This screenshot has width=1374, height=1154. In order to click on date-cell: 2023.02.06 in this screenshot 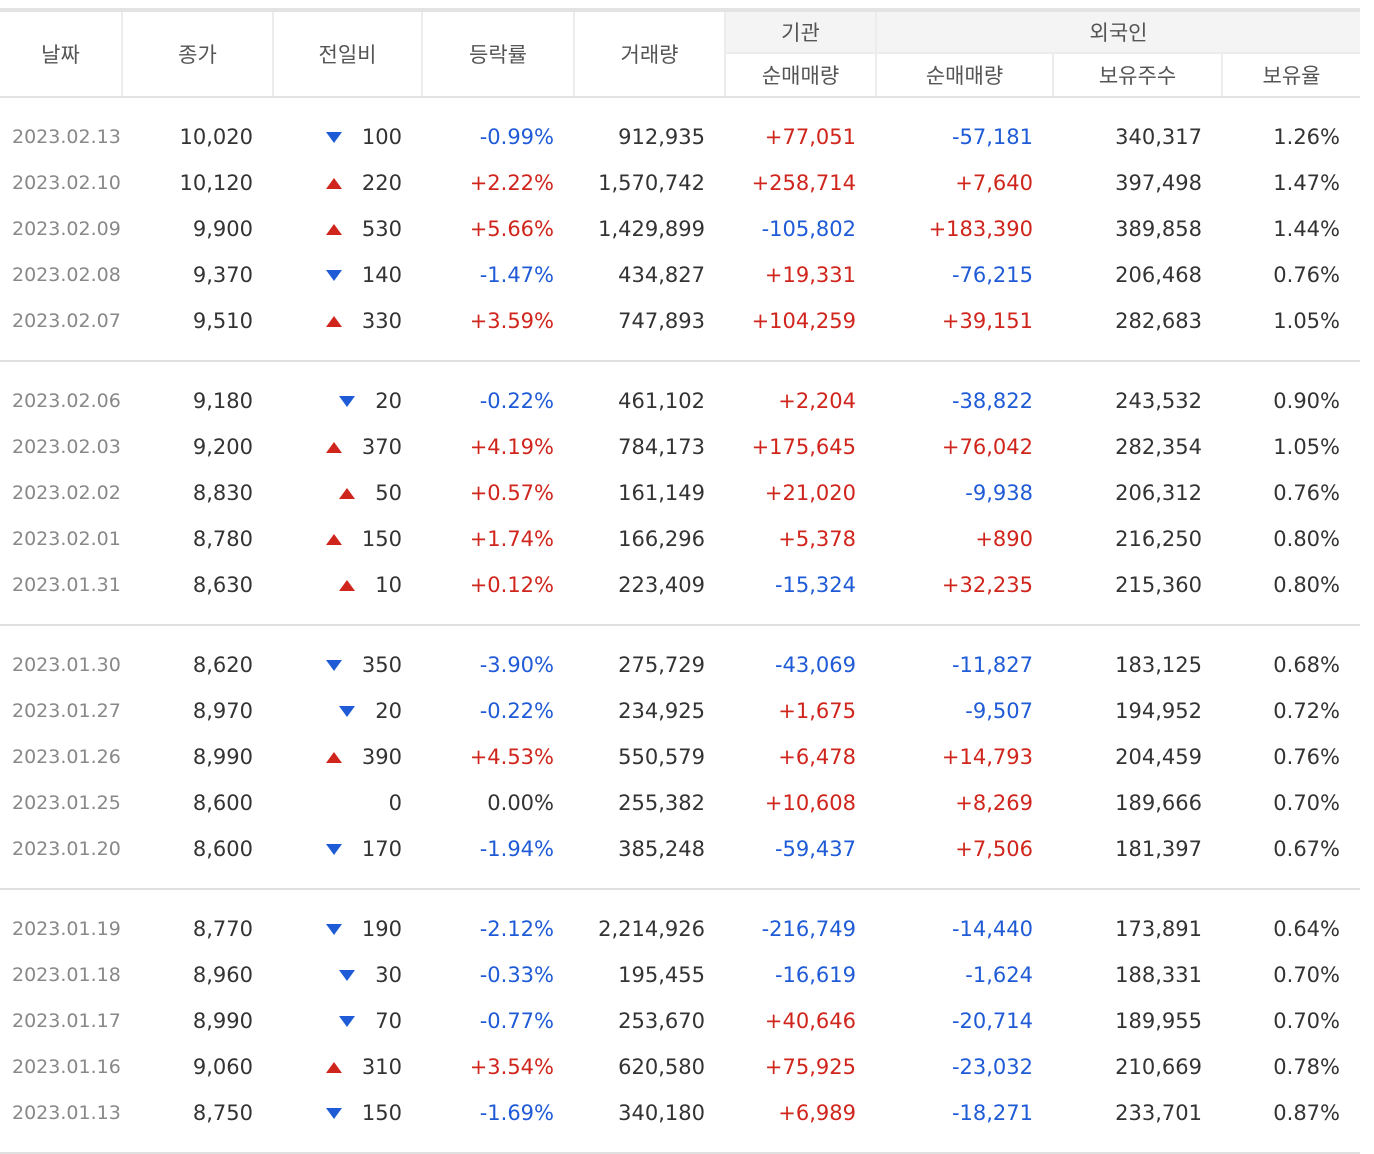, I will do `click(66, 401)`.